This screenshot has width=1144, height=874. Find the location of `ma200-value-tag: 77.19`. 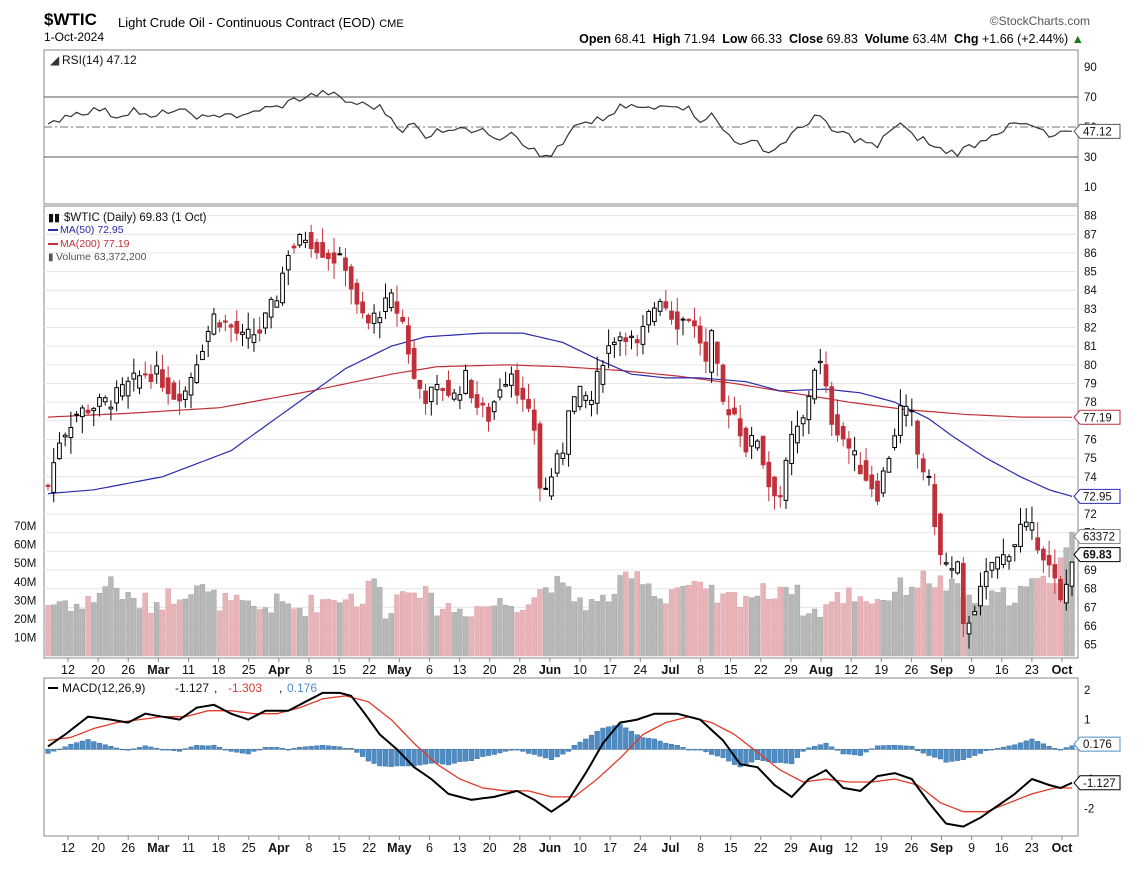

ma200-value-tag: 77.19 is located at coordinates (1097, 418).